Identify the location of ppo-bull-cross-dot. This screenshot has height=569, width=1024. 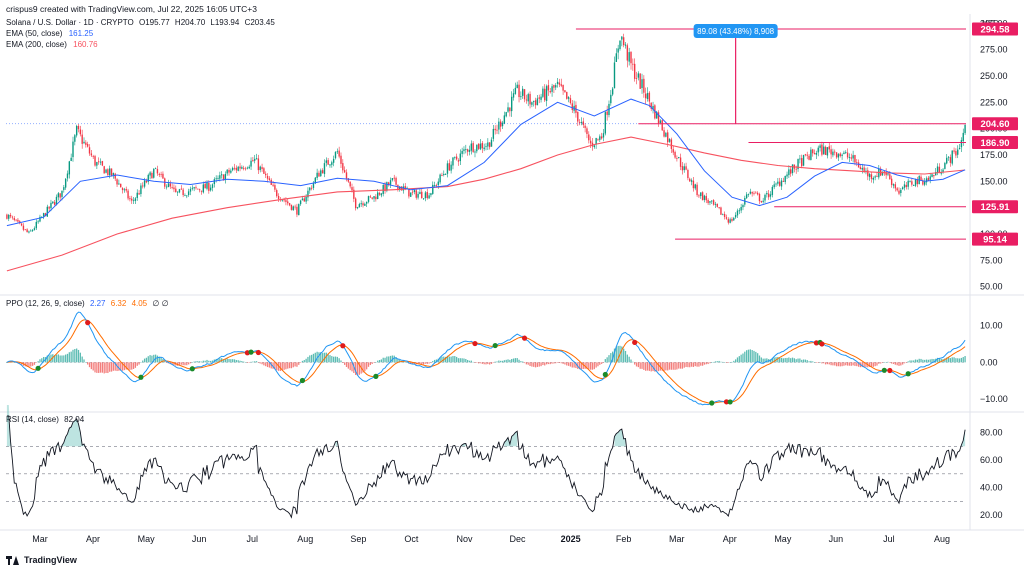
(38, 368).